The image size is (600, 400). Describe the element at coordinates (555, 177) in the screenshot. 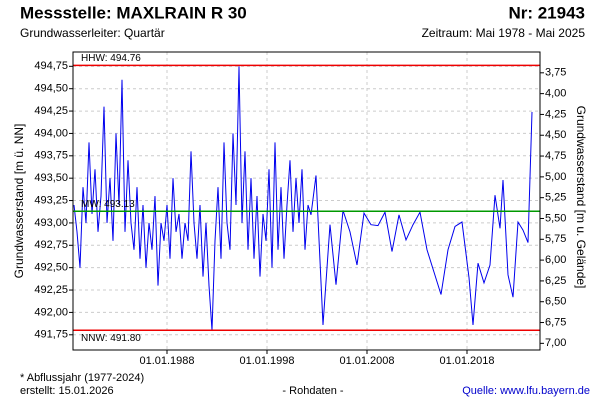

I see `y2-tick-label: 5,00` at that location.